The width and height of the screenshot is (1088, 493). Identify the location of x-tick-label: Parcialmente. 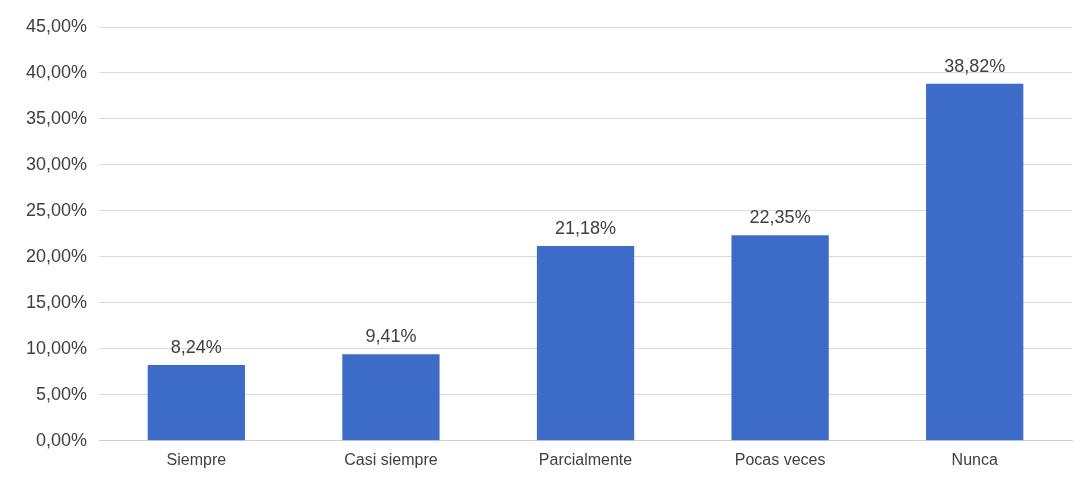
(585, 459).